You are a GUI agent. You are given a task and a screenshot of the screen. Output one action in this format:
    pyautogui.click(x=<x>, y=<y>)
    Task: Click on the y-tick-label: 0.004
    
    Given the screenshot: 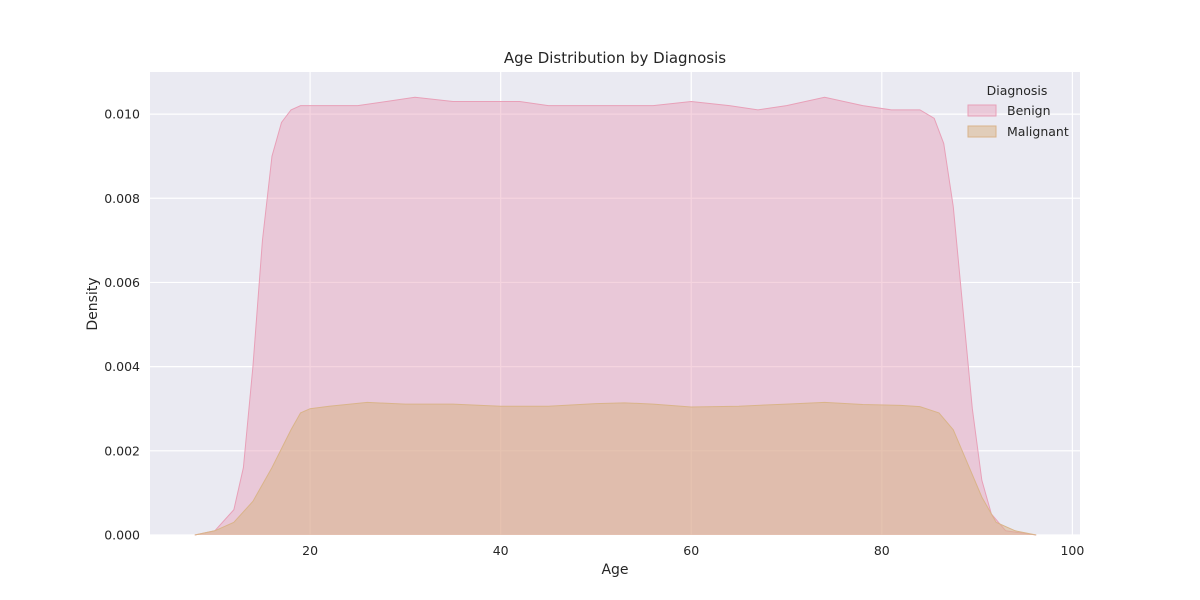 What is the action you would take?
    pyautogui.click(x=122, y=366)
    